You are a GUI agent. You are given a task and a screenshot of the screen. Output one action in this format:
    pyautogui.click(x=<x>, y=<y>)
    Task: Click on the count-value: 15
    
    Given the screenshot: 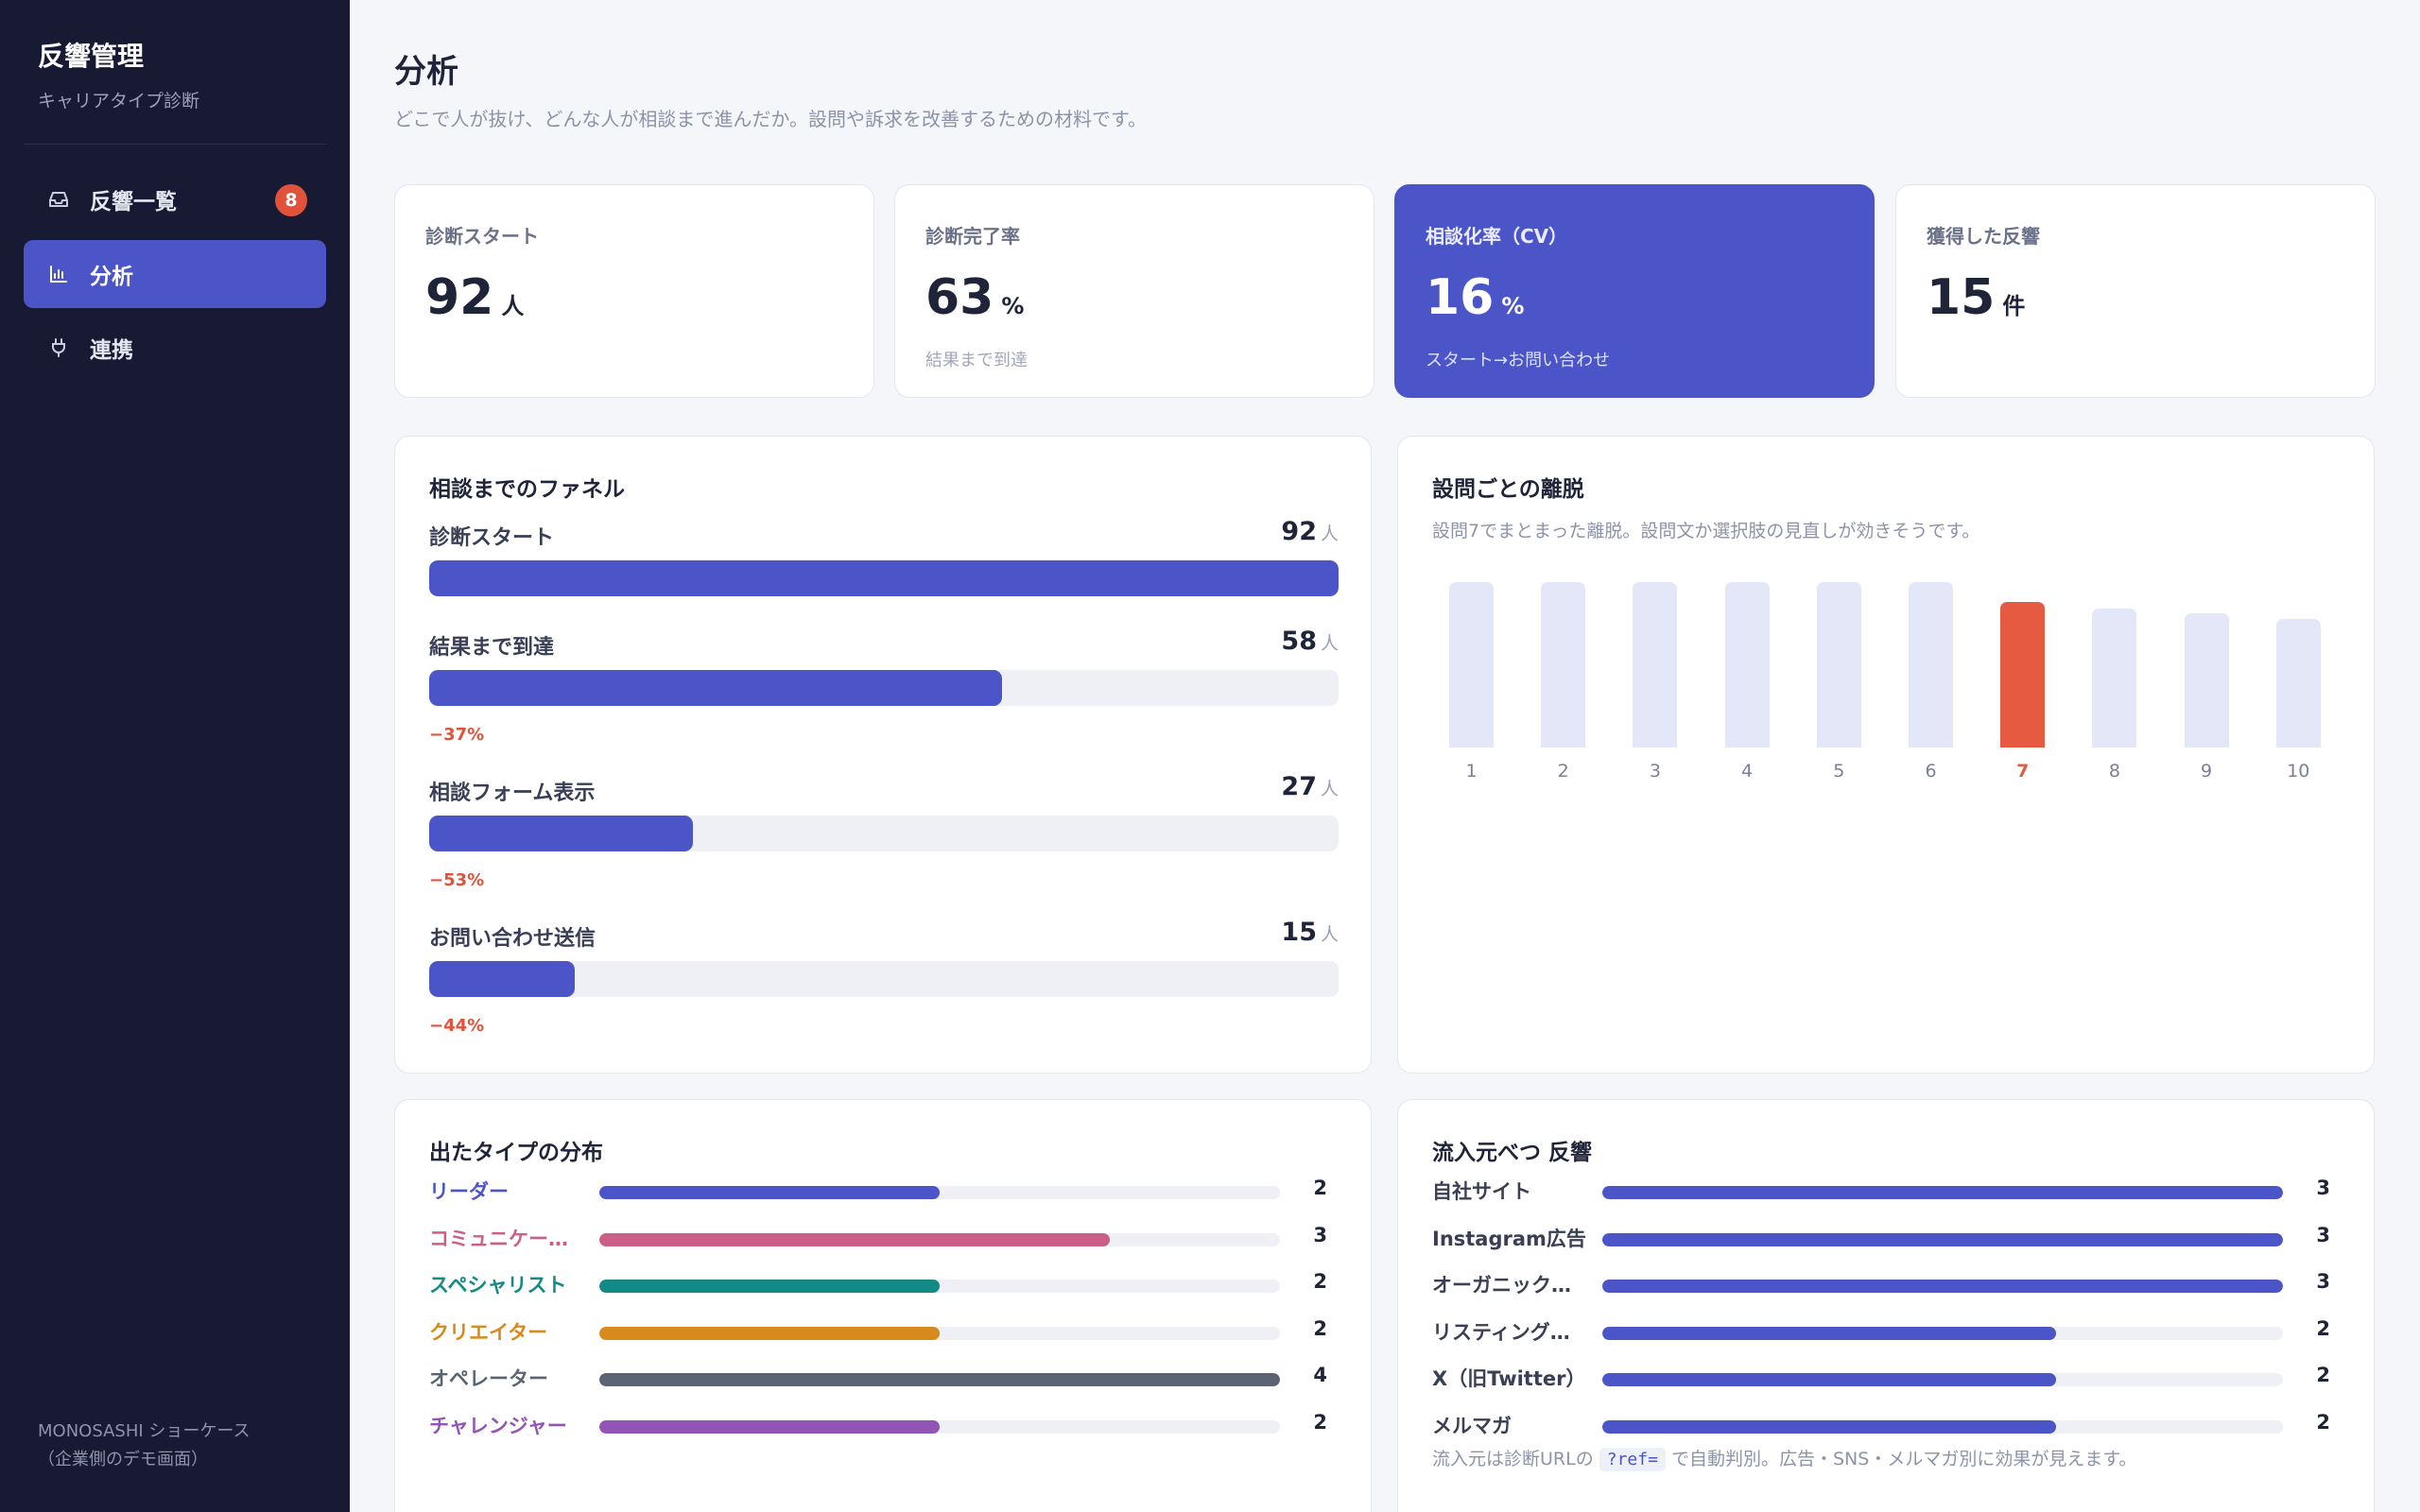 What is the action you would take?
    pyautogui.click(x=1299, y=932)
    